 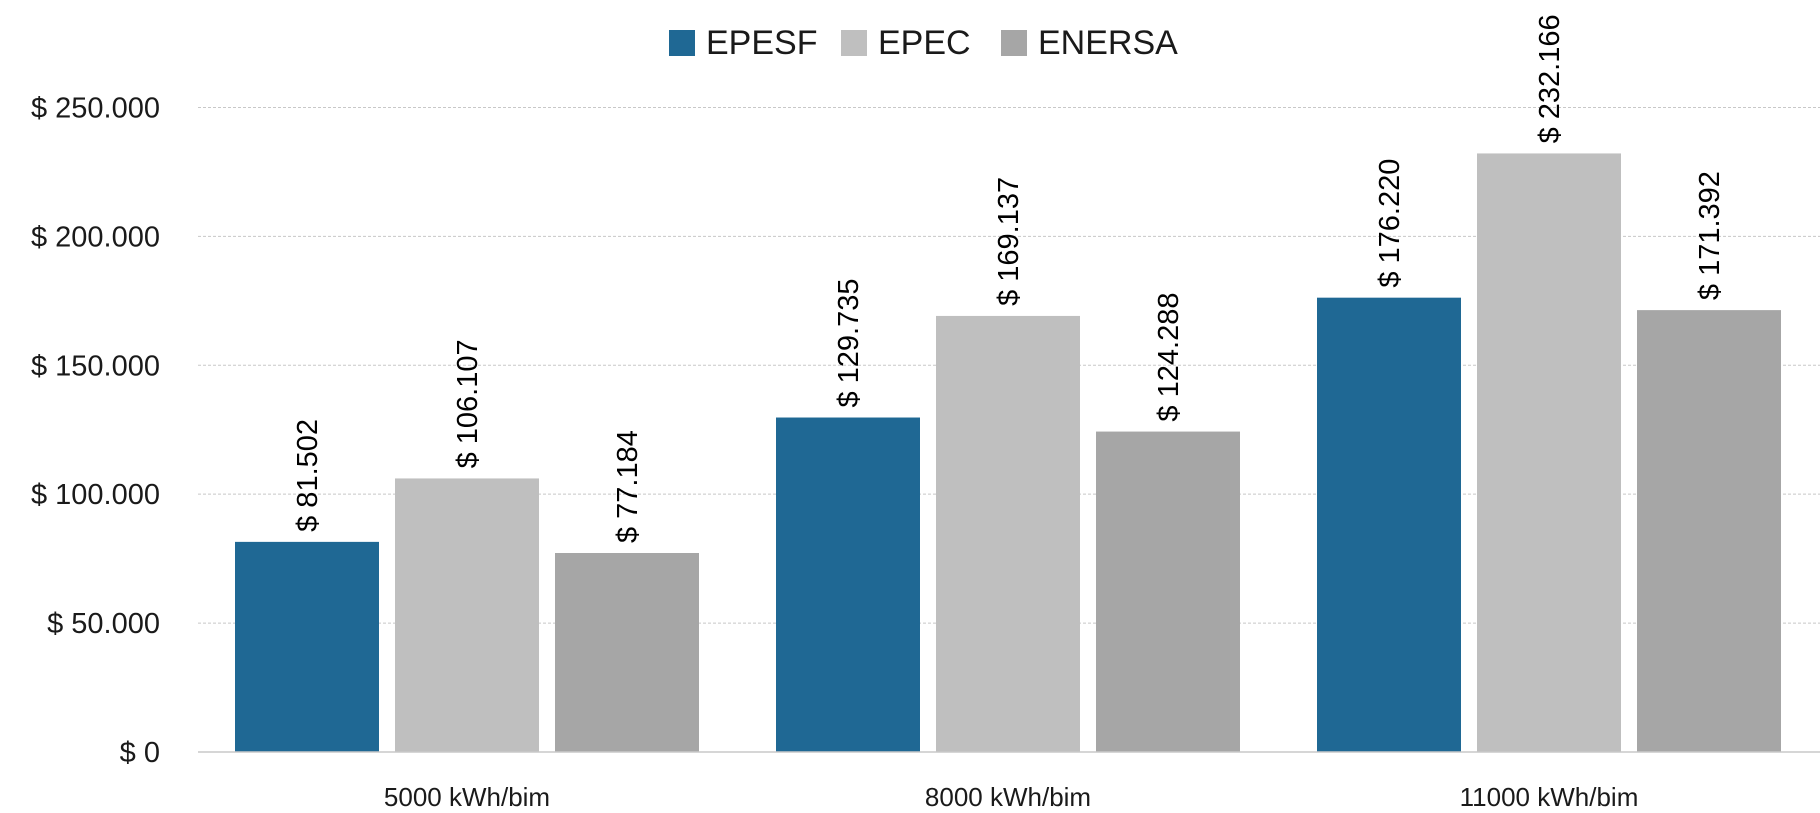 What do you see at coordinates (95, 237) in the screenshot?
I see `y-tick-label: $ 200.000` at bounding box center [95, 237].